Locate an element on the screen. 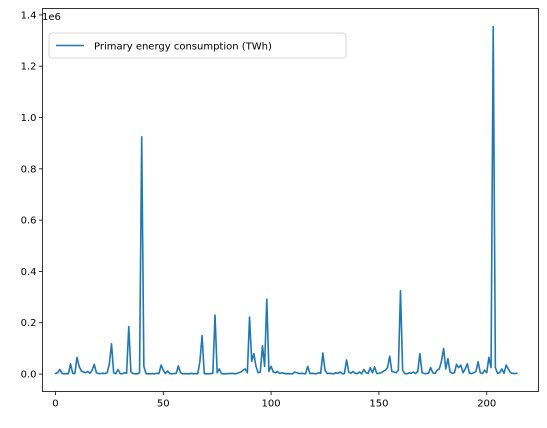  legend-box is located at coordinates (197, 45).